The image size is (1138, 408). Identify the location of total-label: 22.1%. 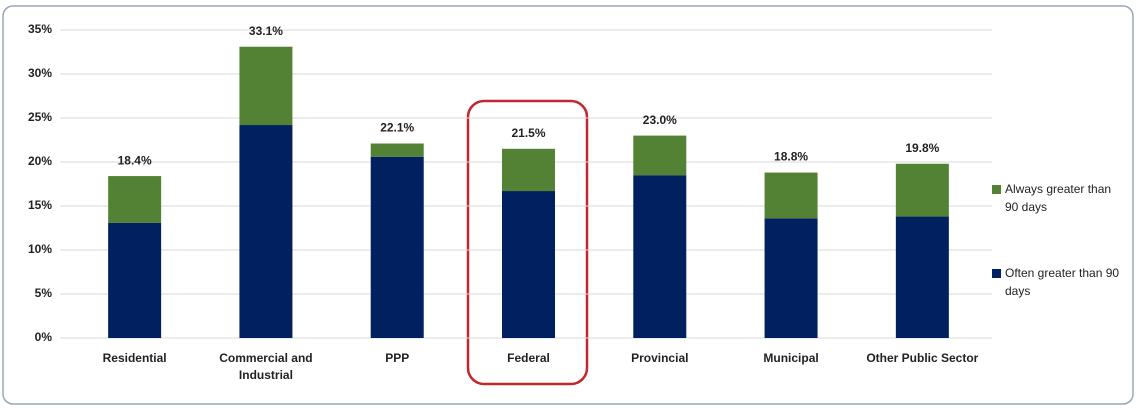
(397, 128).